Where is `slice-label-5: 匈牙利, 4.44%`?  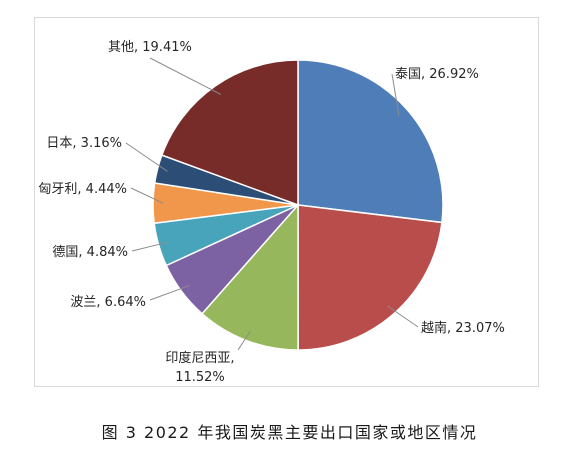 slice-label-5: 匈牙利, 4.44% is located at coordinates (82, 189).